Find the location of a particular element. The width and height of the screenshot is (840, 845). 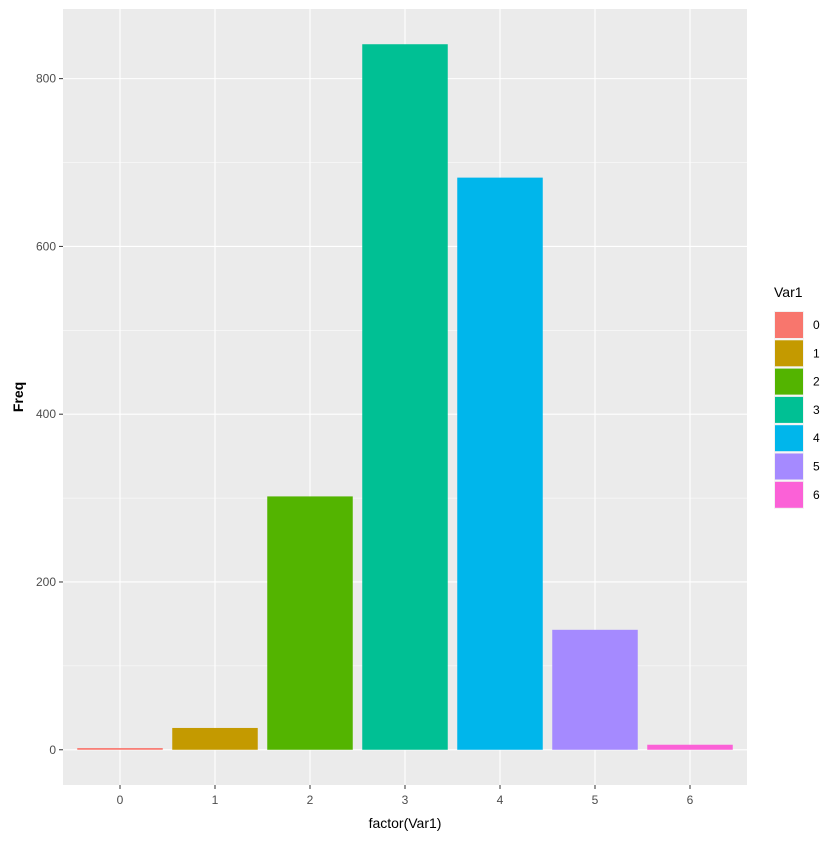

x-axis-ticks: 0 1 2 3 4 5 6 is located at coordinates (405, 796).